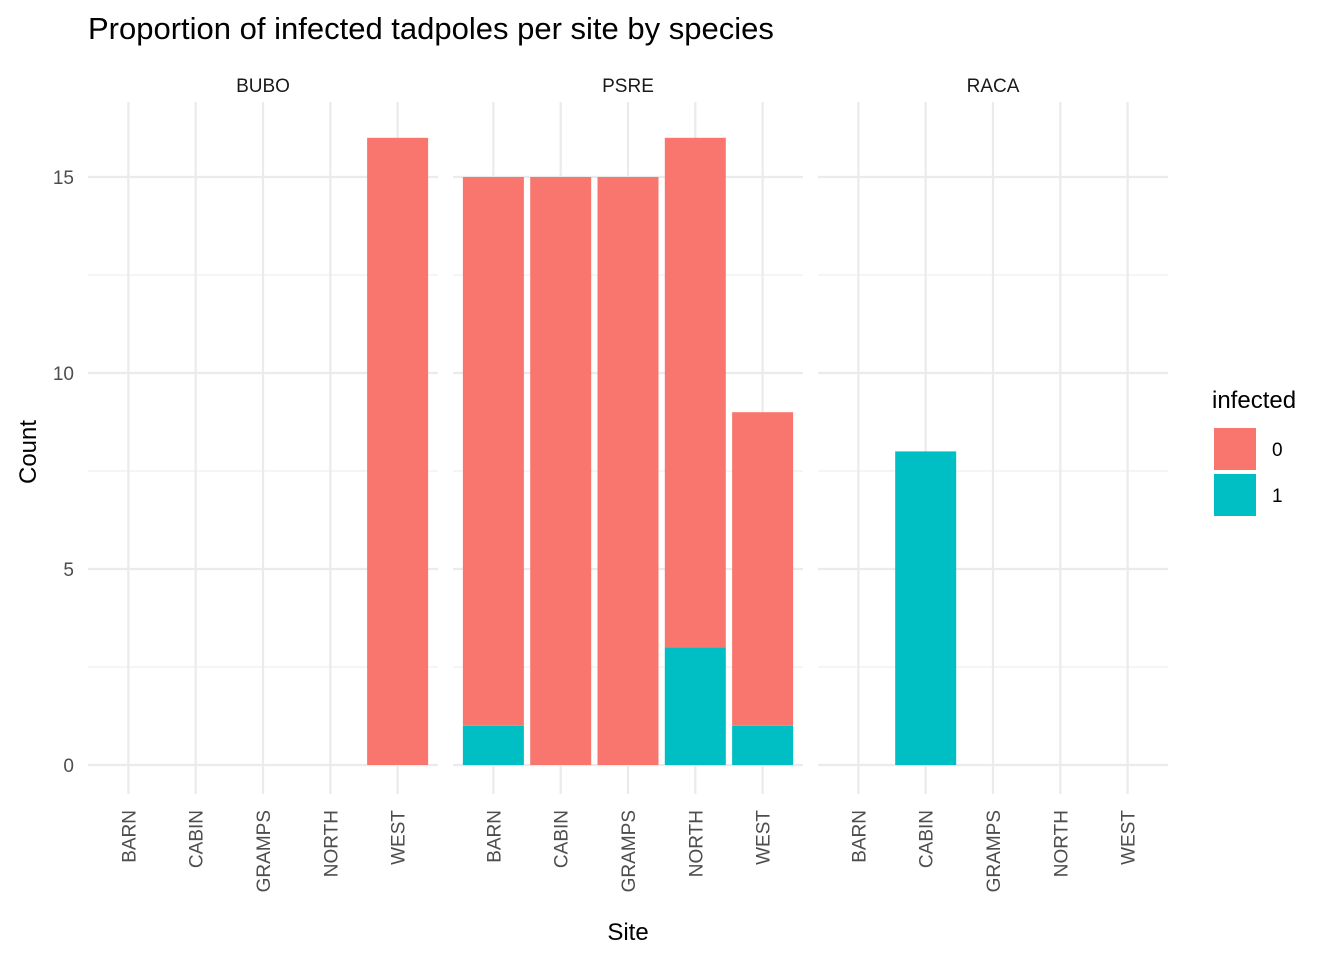 This screenshot has width=1344, height=960. I want to click on y-axis-ticks: 0 5 10 15, so click(63, 472).